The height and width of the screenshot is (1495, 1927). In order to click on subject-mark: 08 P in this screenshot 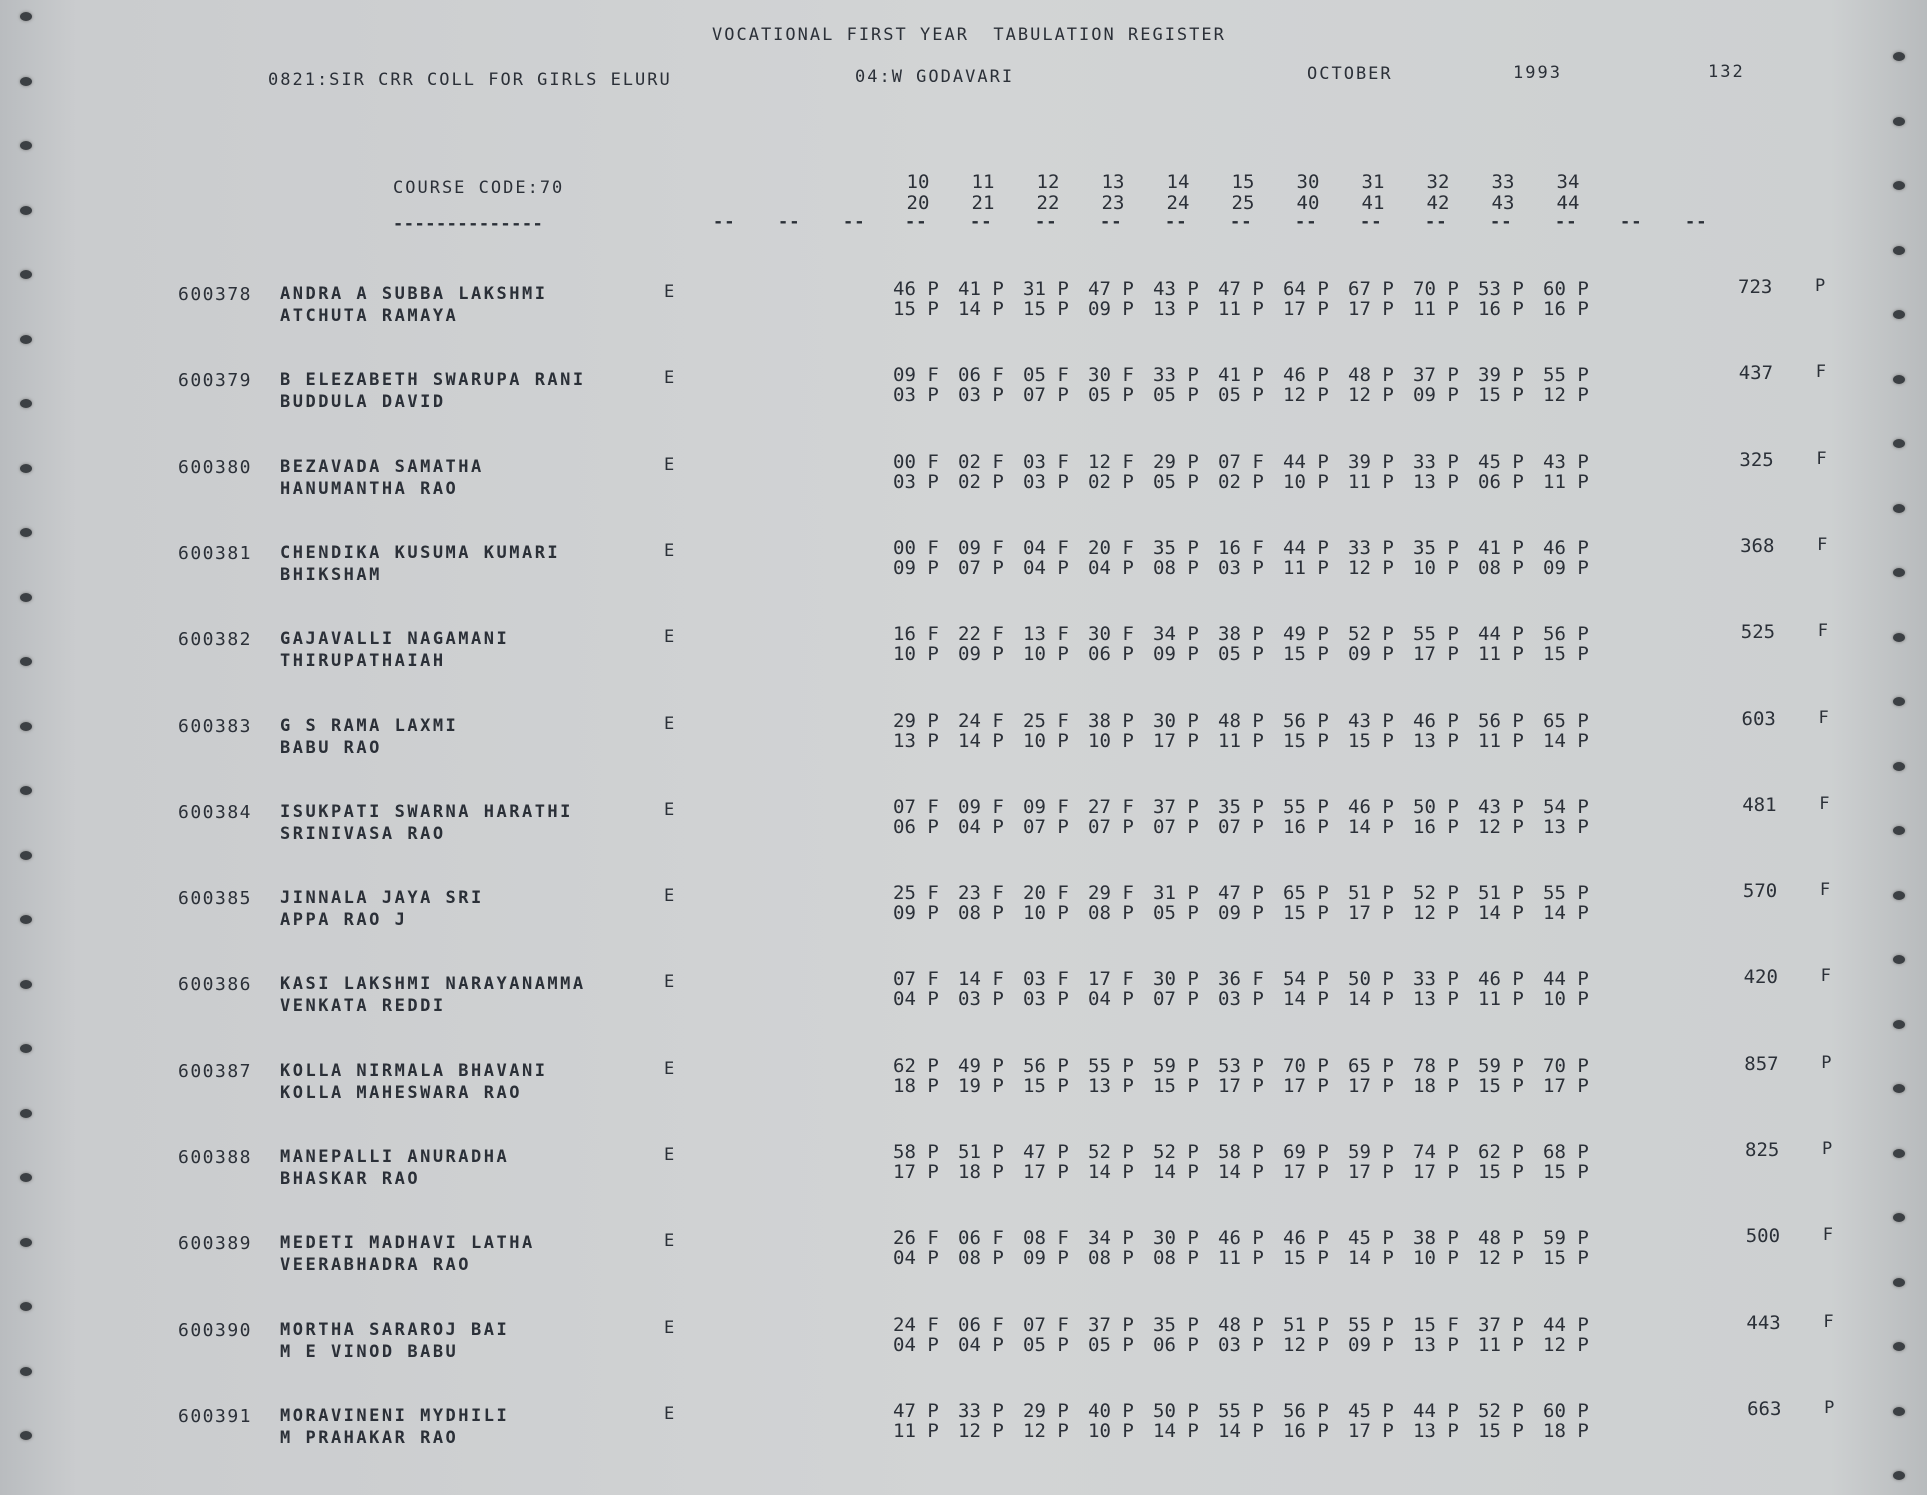, I will do `click(1176, 567)`.